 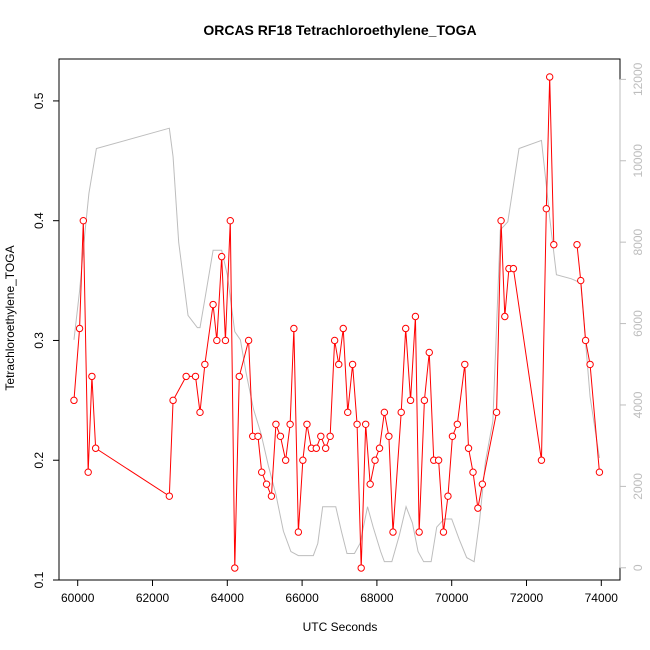 What do you see at coordinates (39, 460) in the screenshot?
I see `y-tick-label: 0.2` at bounding box center [39, 460].